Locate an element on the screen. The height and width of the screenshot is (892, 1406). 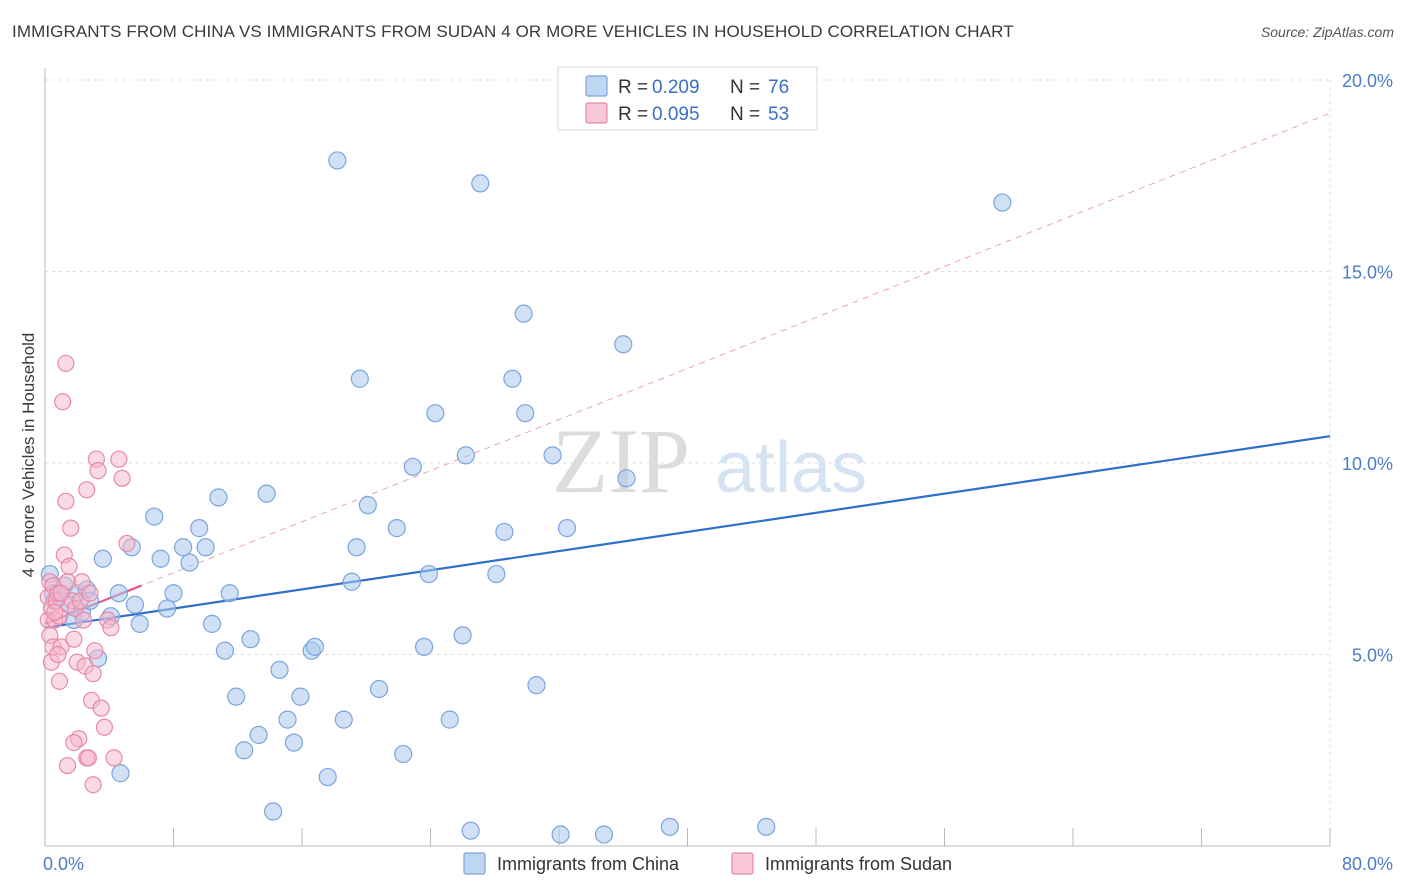
source-credit: Source: ZipAtlas.com is located at coordinates (1327, 32).